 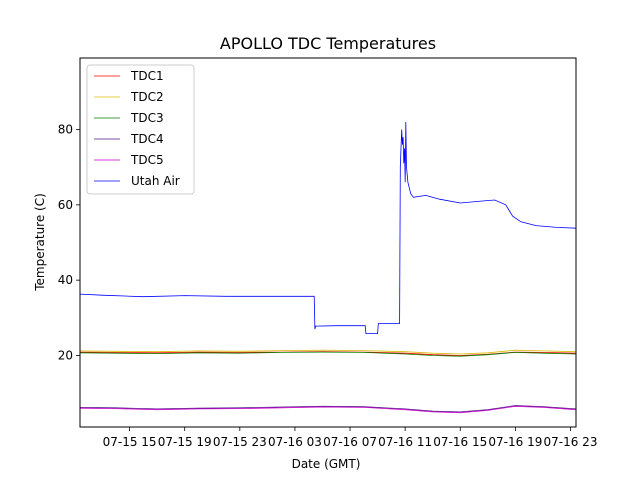 What do you see at coordinates (405, 442) in the screenshot?
I see `x-tick-label: 07-16 11` at bounding box center [405, 442].